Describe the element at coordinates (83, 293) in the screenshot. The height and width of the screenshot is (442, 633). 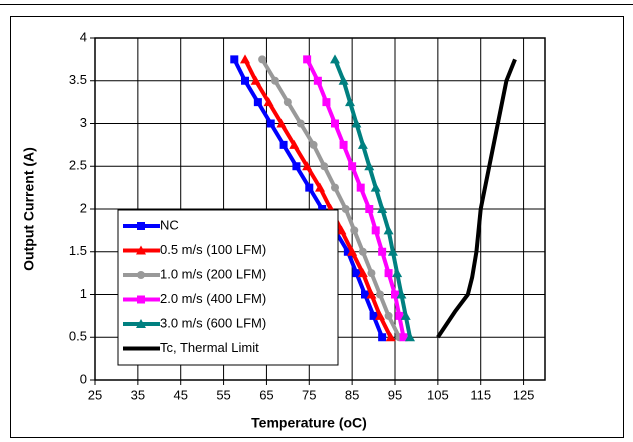
I see `y-tick-label: 1` at that location.